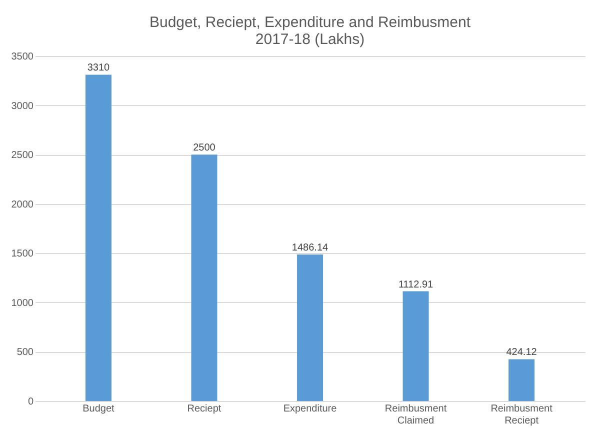 The image size is (601, 435). Describe the element at coordinates (310, 409) in the screenshot. I see `x-tick-label: Expenditure` at that location.